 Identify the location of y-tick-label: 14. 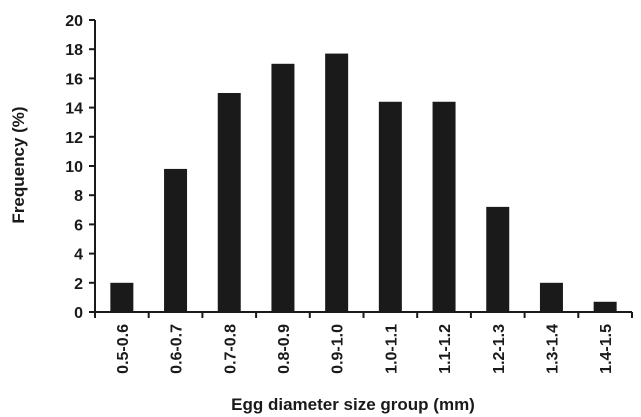
(74, 109).